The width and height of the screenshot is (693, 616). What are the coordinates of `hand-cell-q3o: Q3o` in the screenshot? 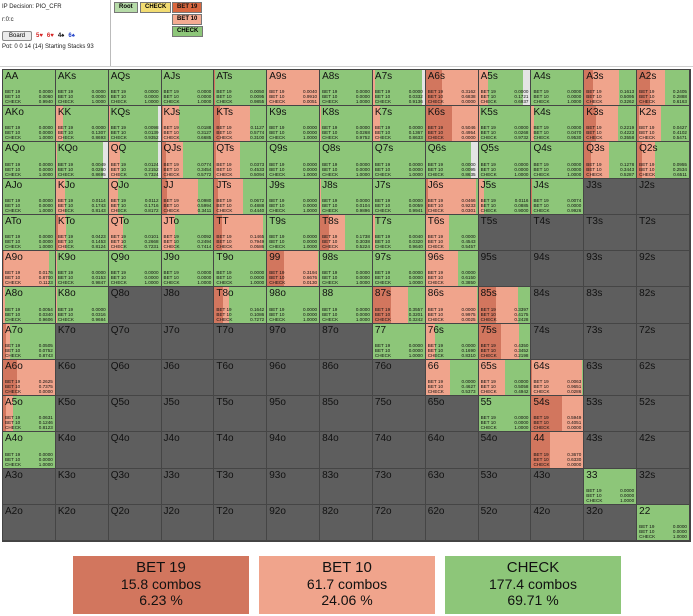 It's located at (135, 486).